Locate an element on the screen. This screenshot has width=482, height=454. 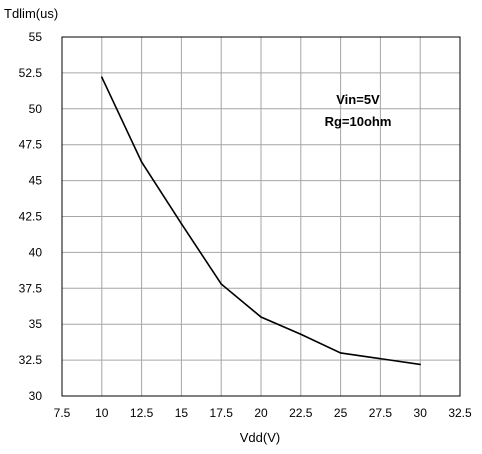
annotation-rg: Rg=10ohm is located at coordinates (358, 121).